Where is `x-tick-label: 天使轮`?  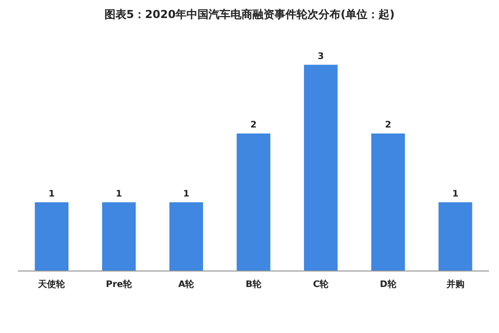 x-tick-label: 天使轮 is located at coordinates (51, 284).